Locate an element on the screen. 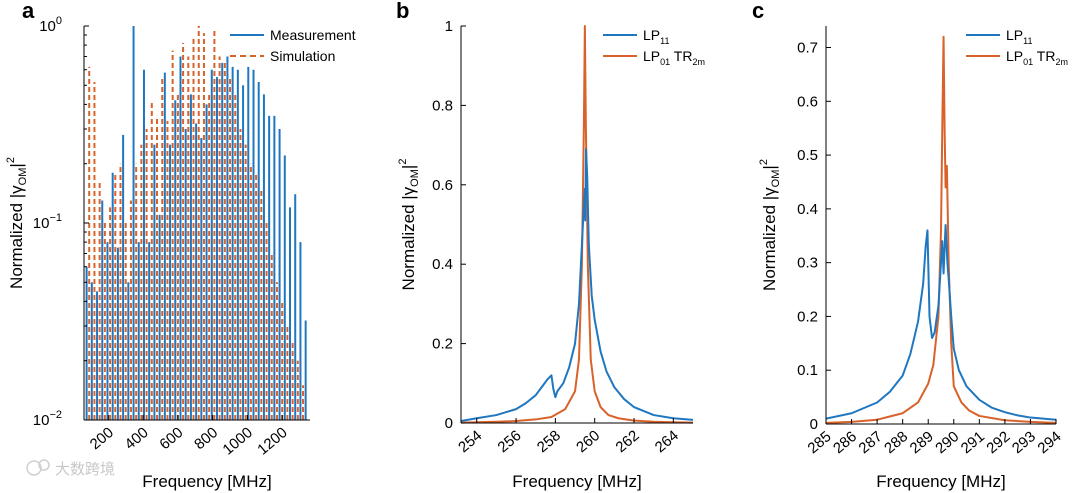  y-tick-label: 0.3 is located at coordinates (807, 263).